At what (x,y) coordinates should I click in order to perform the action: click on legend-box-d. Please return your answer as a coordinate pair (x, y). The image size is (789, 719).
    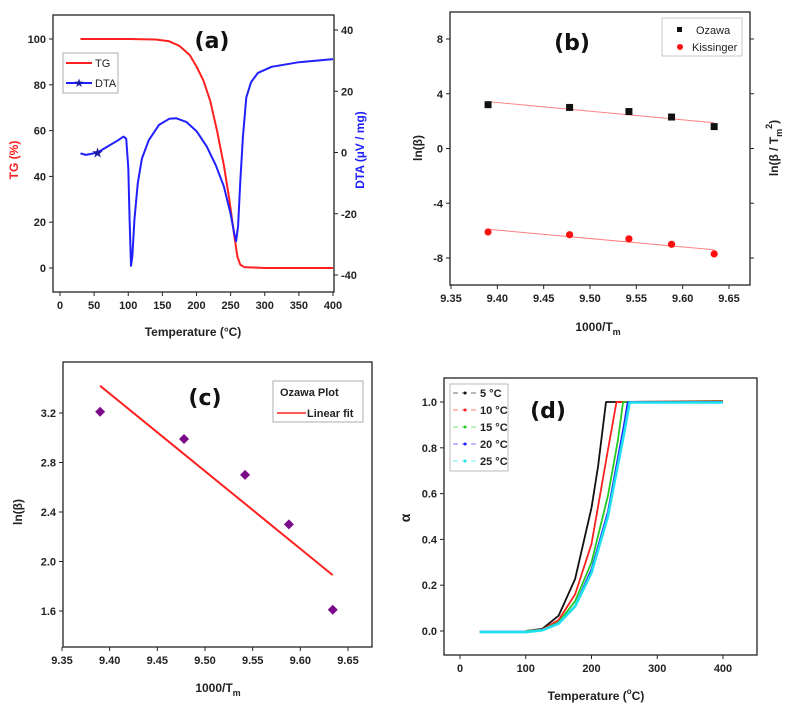
    Looking at the image, I should click on (479, 427).